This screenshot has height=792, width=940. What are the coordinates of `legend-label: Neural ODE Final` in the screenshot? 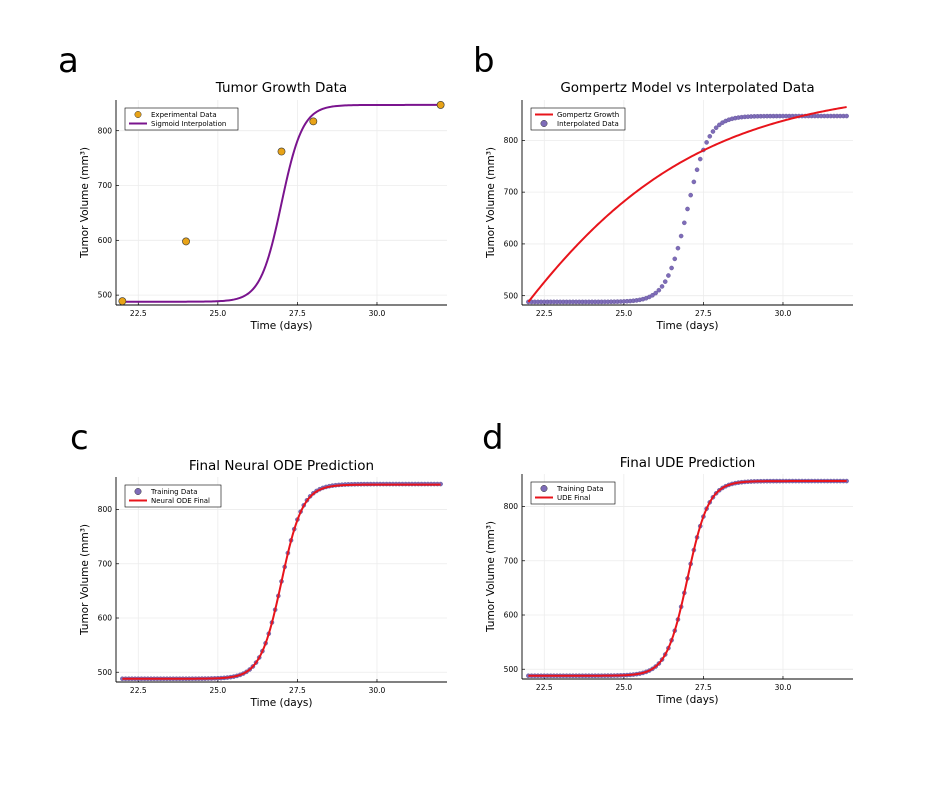 It's located at (180, 501).